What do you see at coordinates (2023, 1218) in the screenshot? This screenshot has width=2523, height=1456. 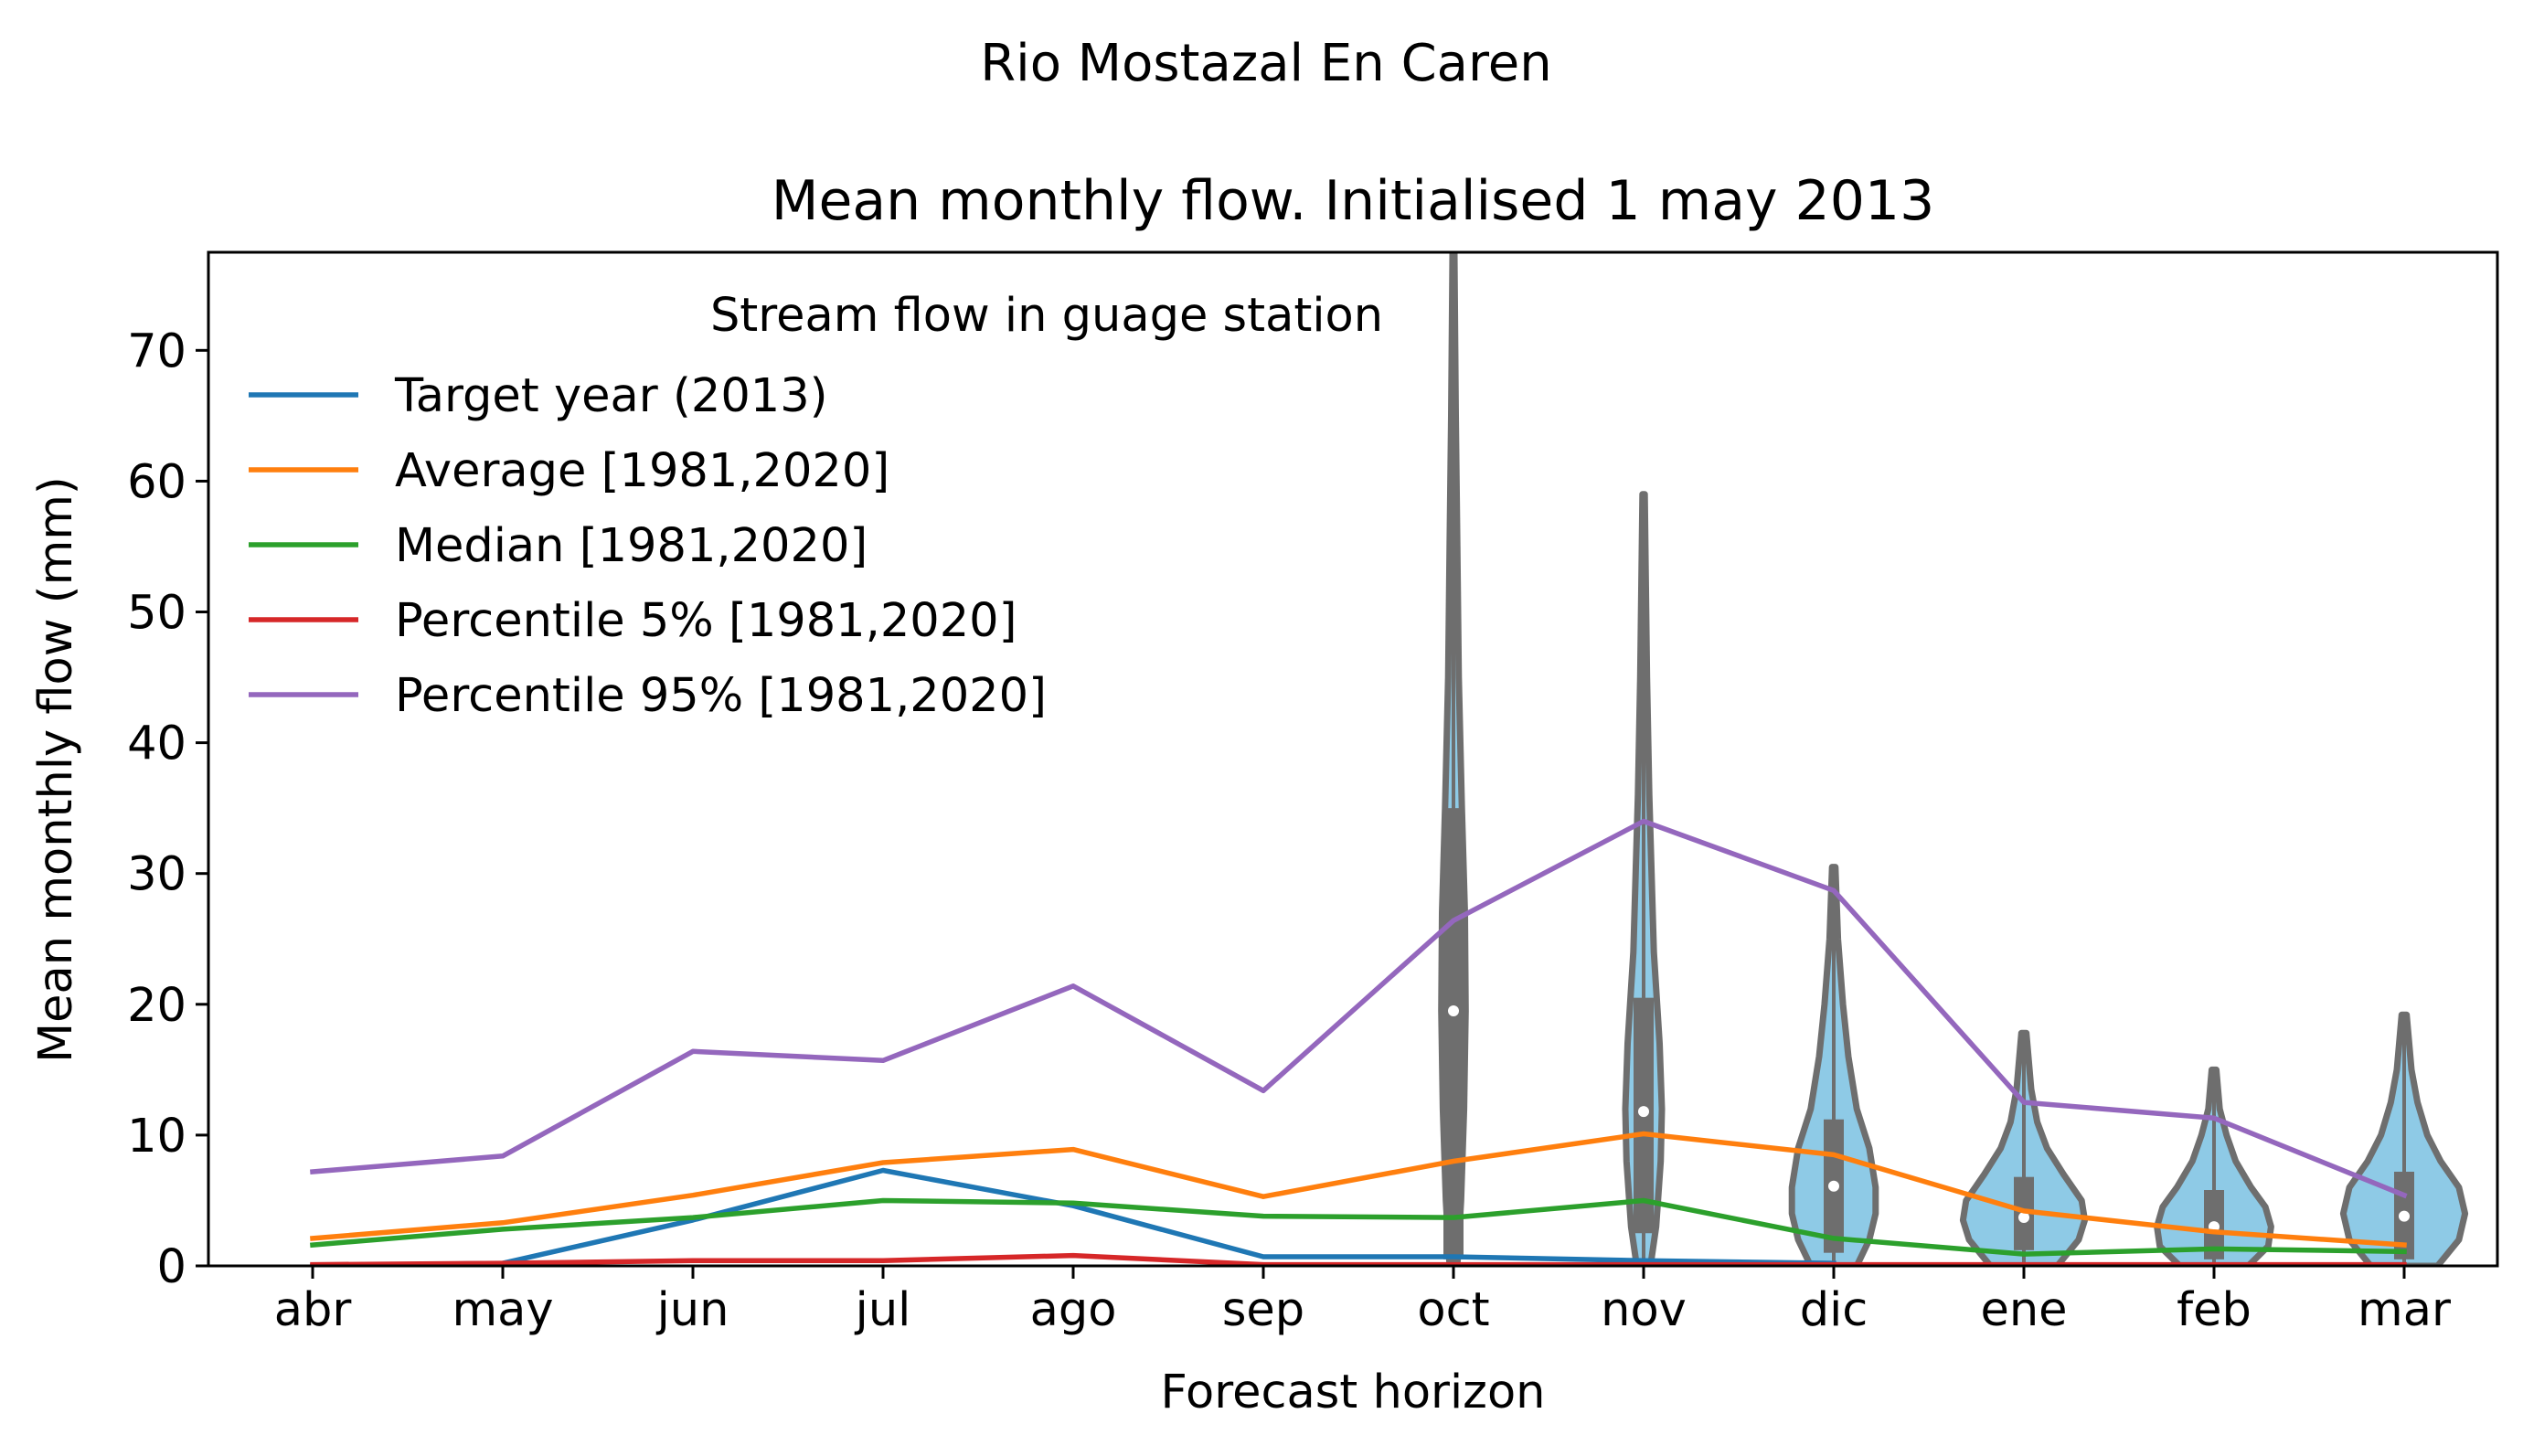 I see `violin-median-dot-ene` at bounding box center [2023, 1218].